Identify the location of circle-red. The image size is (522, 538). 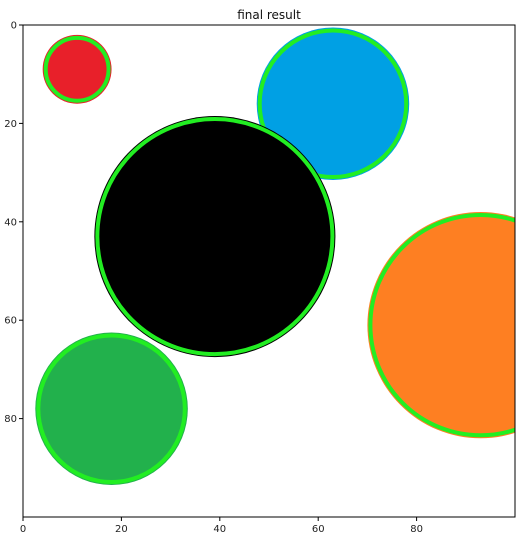
(77, 69).